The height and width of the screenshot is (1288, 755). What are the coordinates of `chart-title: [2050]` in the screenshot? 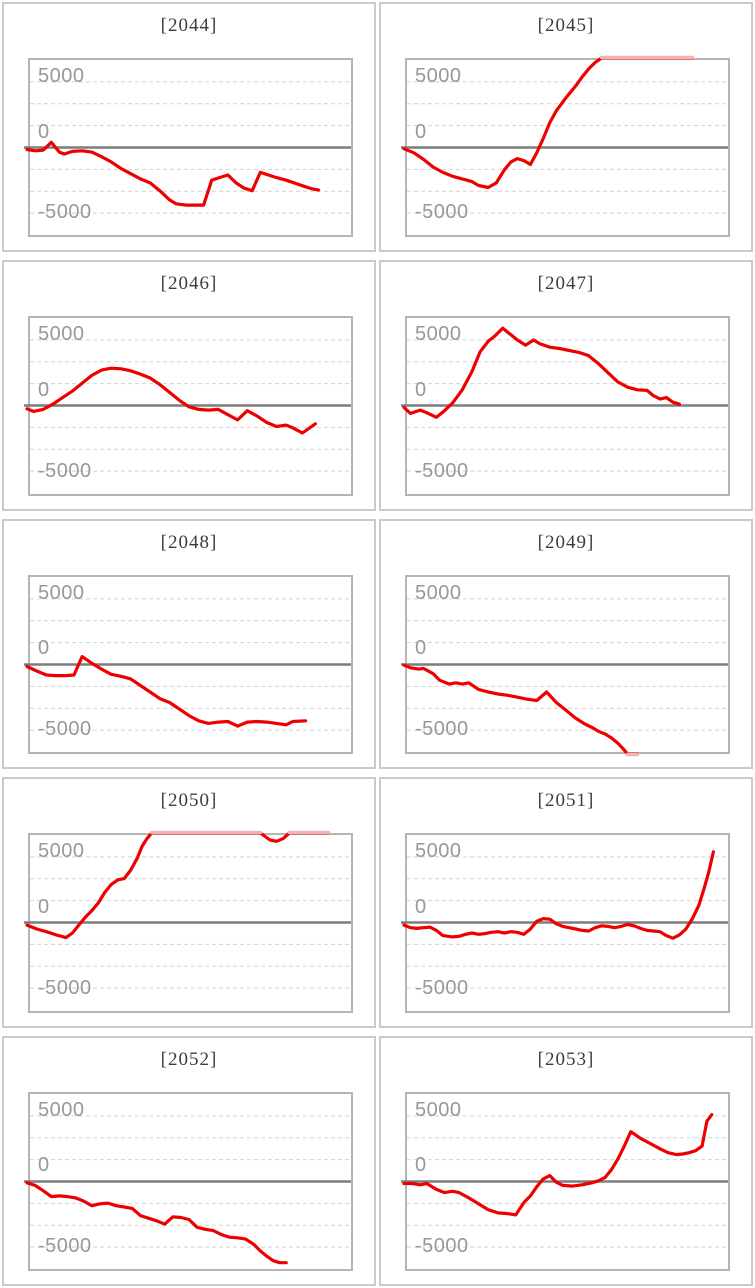 It's located at (189, 801).